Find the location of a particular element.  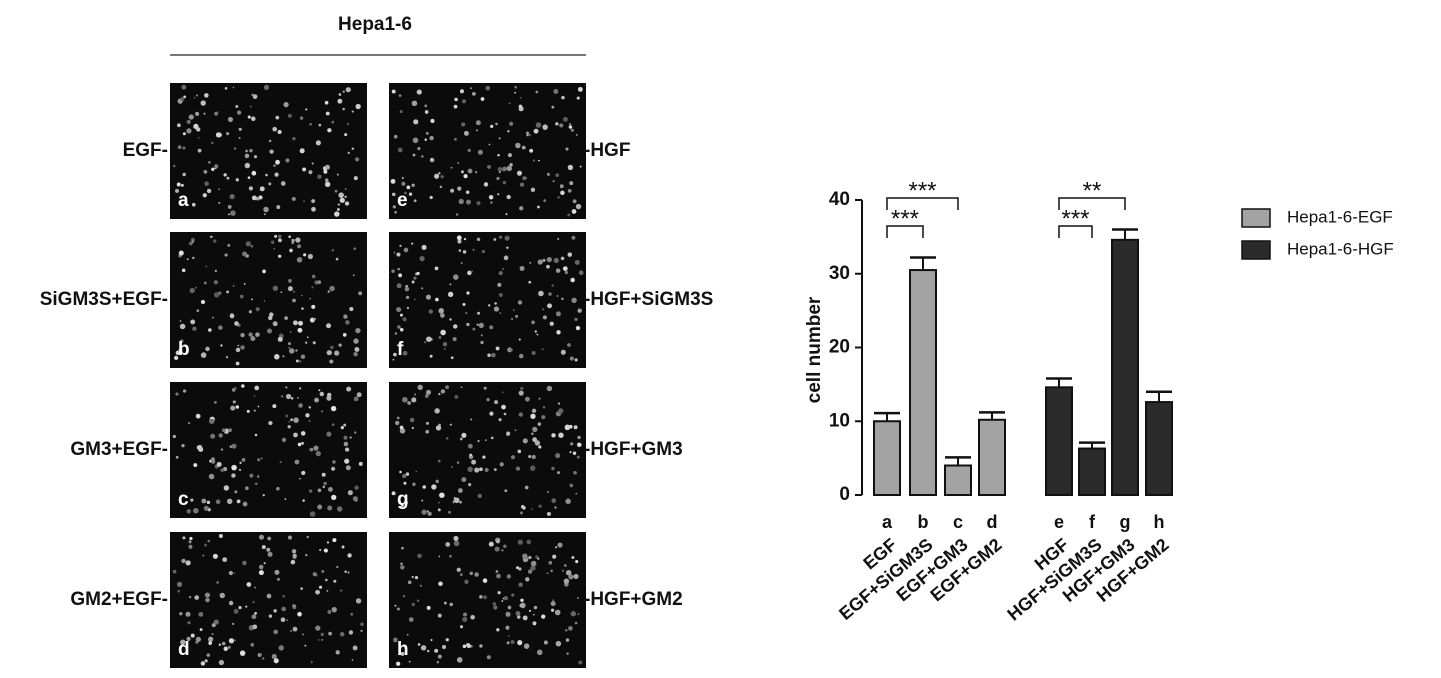

y-tick-label: 10 is located at coordinates (839, 420).